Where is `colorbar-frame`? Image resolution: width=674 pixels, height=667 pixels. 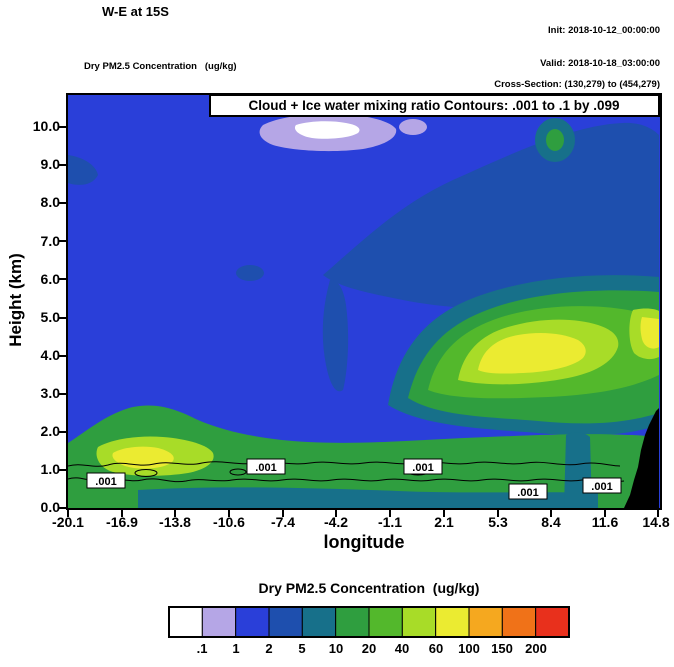 colorbar-frame is located at coordinates (369, 622).